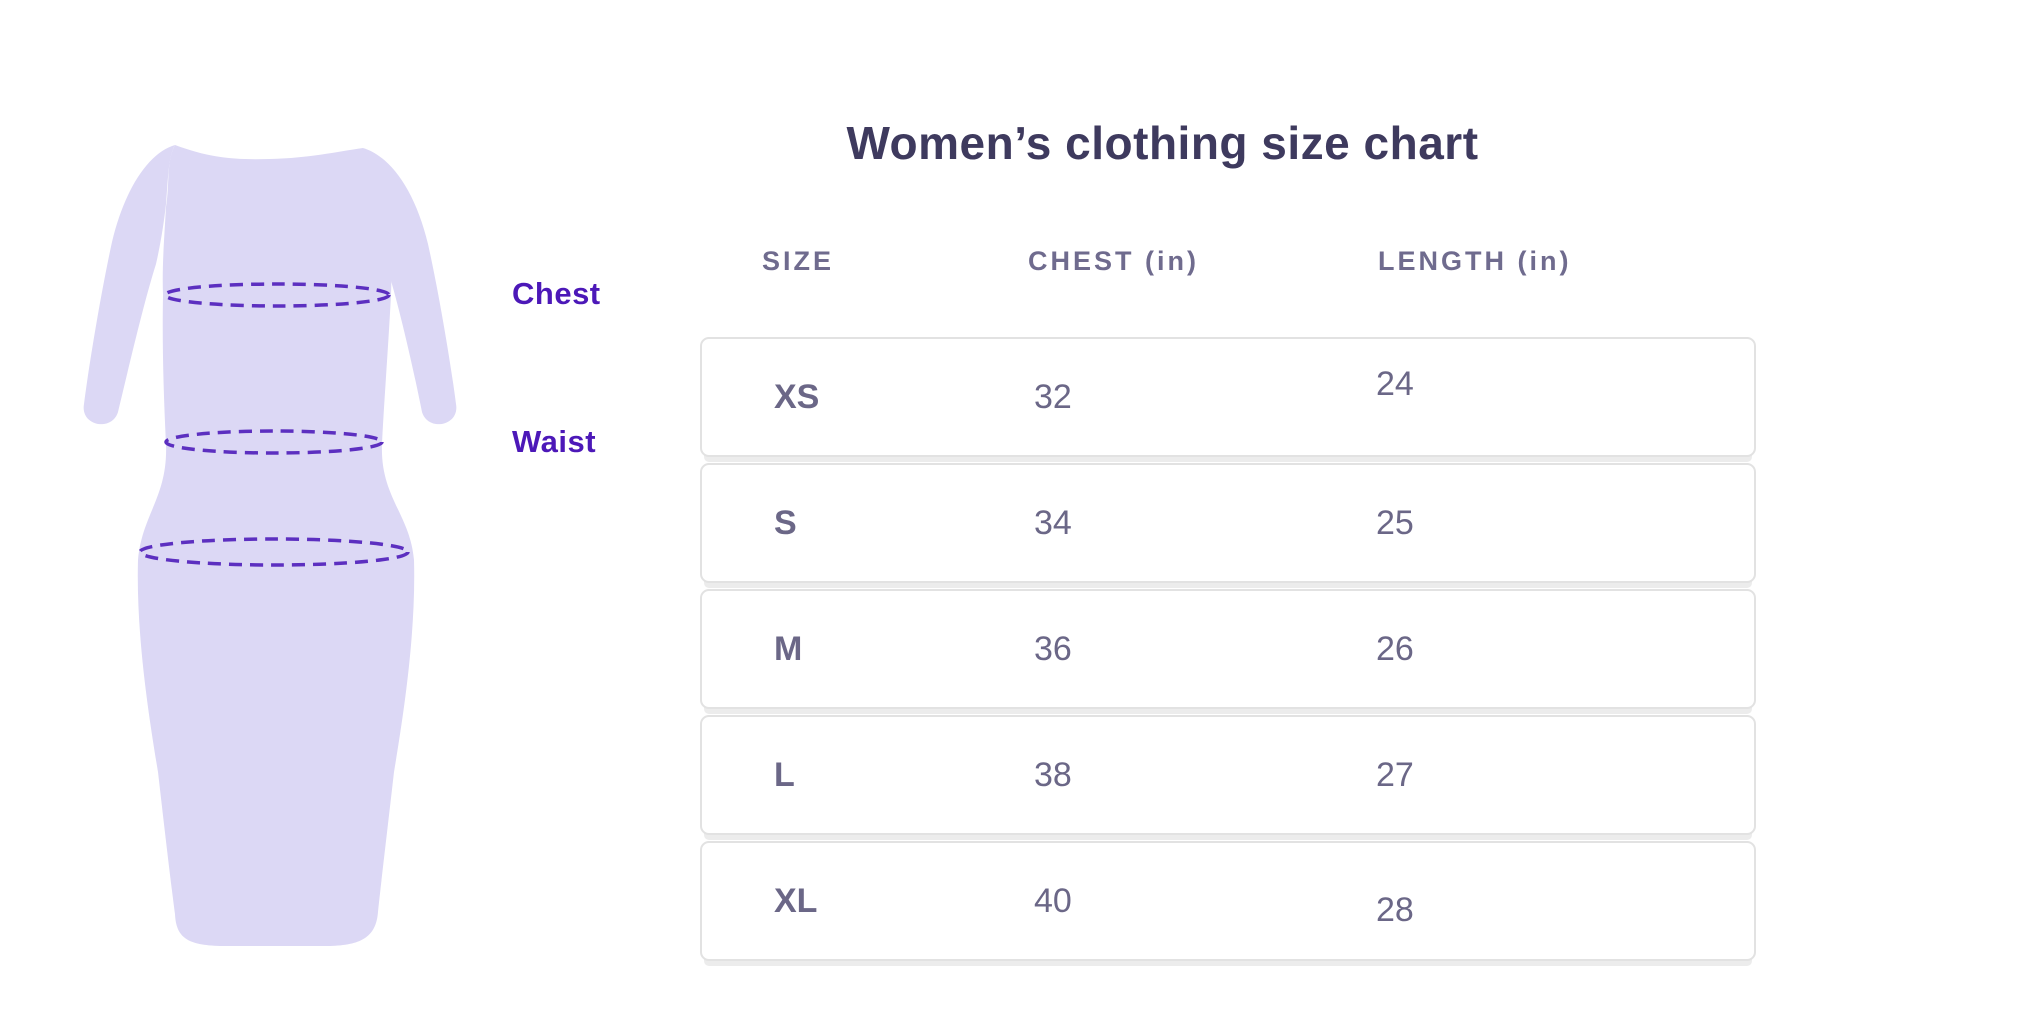 The width and height of the screenshot is (2032, 1028). What do you see at coordinates (1053, 900) in the screenshot?
I see `chest-cell: 40` at bounding box center [1053, 900].